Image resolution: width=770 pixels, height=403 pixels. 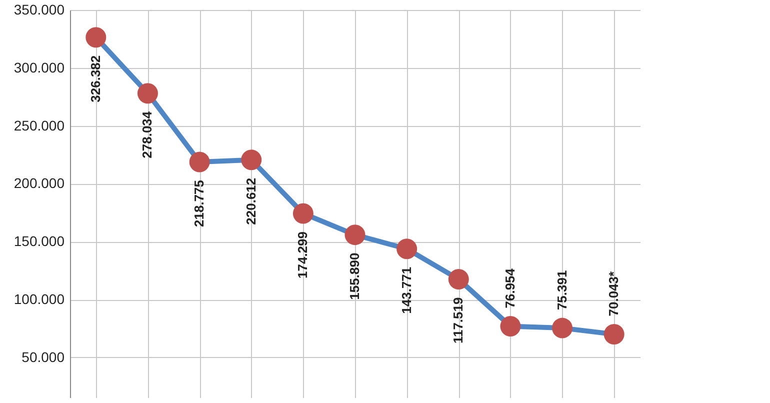 I want to click on data-label: 174.299, so click(x=302, y=255).